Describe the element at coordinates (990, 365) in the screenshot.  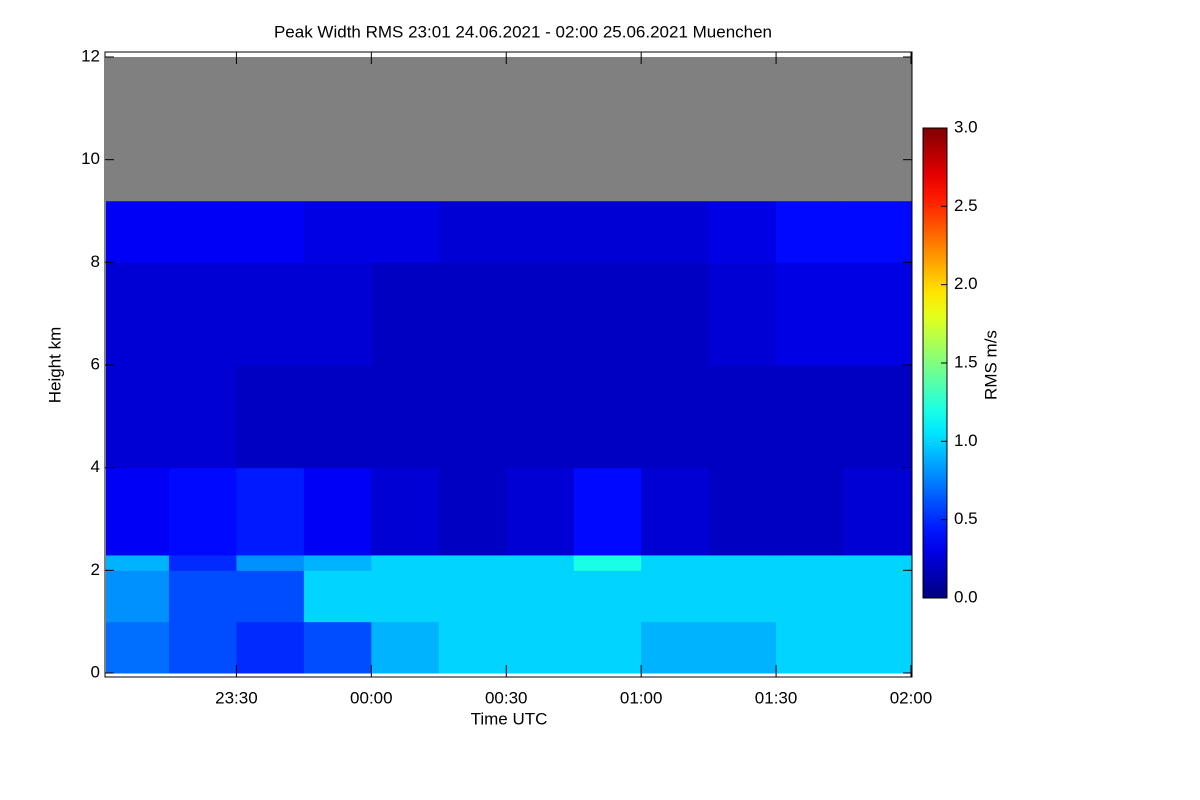
I see `colorbar-label: RMS m/s` at that location.